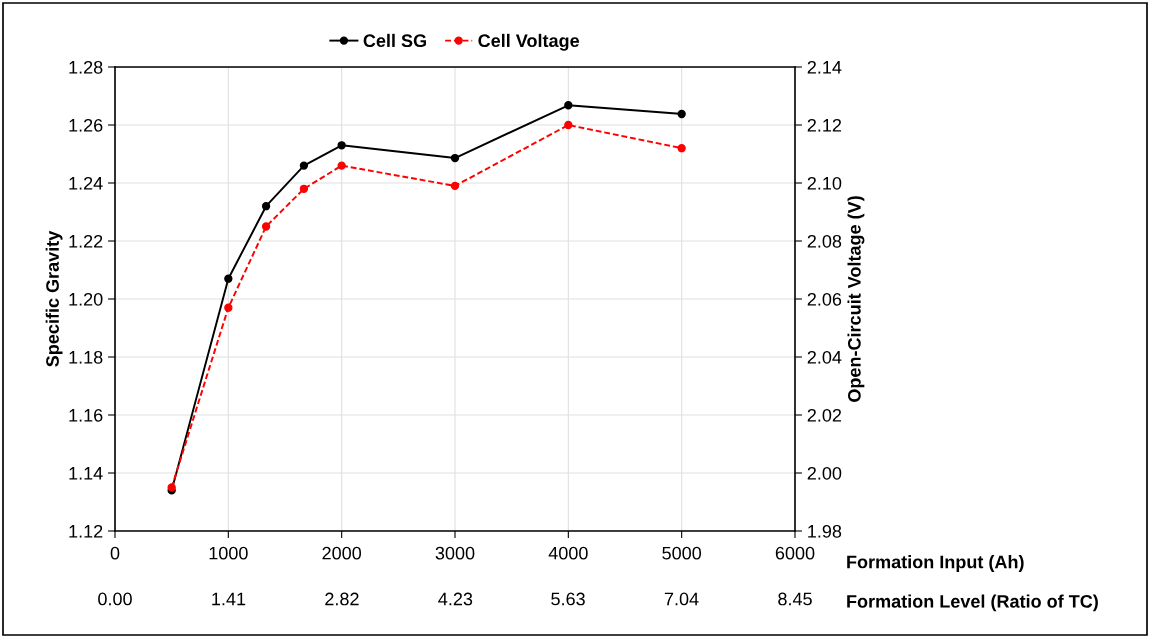 This screenshot has width=1150, height=638. What do you see at coordinates (824, 357) in the screenshot?
I see `y2-tick-label: 2.04` at bounding box center [824, 357].